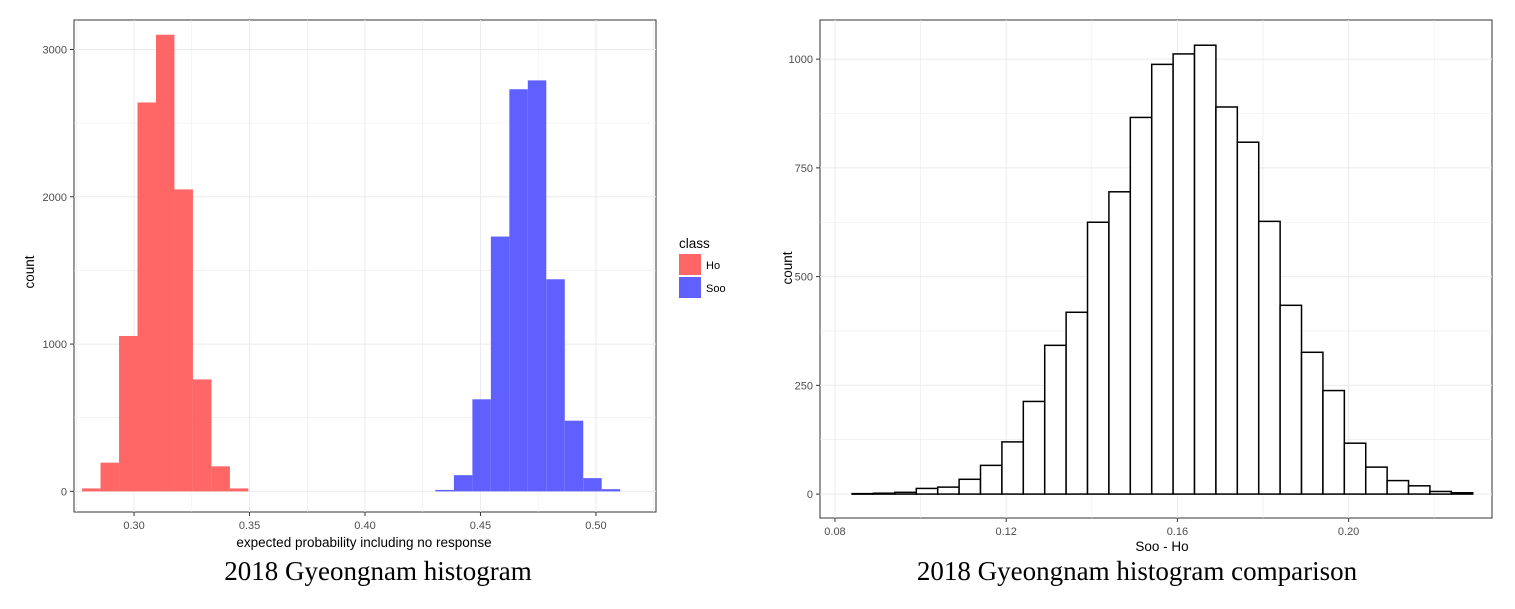 The image size is (1515, 609). I want to click on left-x-tick-label: 0.35, so click(249, 526).